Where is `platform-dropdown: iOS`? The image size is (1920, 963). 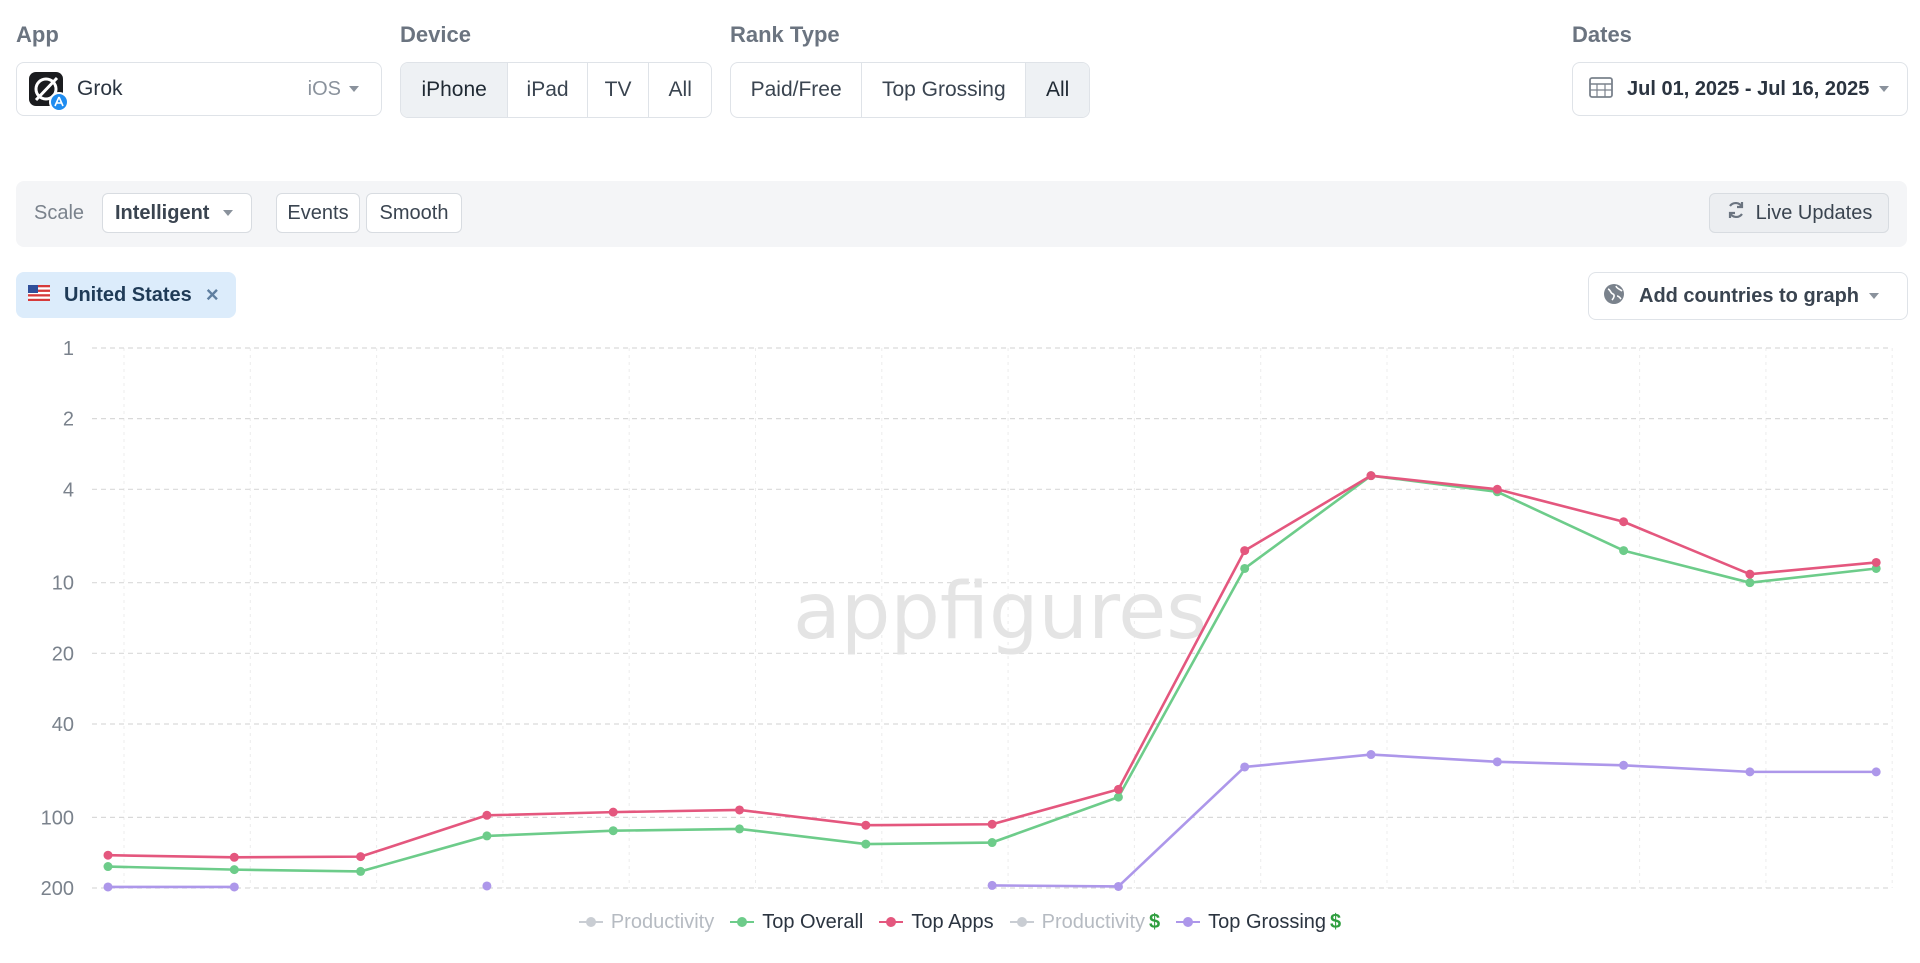 platform-dropdown: iOS is located at coordinates (333, 89).